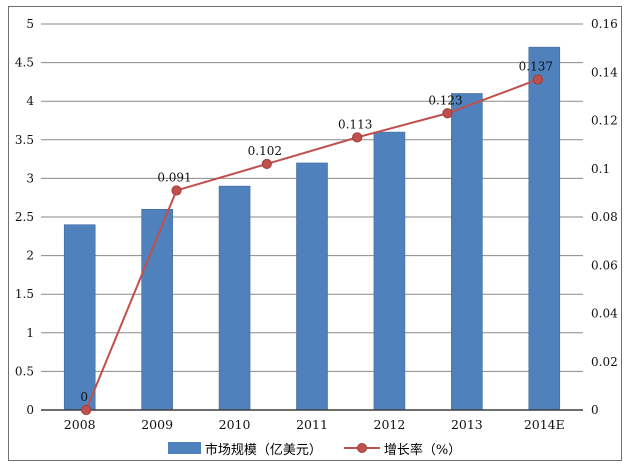 This screenshot has height=468, width=629. What do you see at coordinates (604, 24) in the screenshot?
I see `right-axis-tick: 0.16` at bounding box center [604, 24].